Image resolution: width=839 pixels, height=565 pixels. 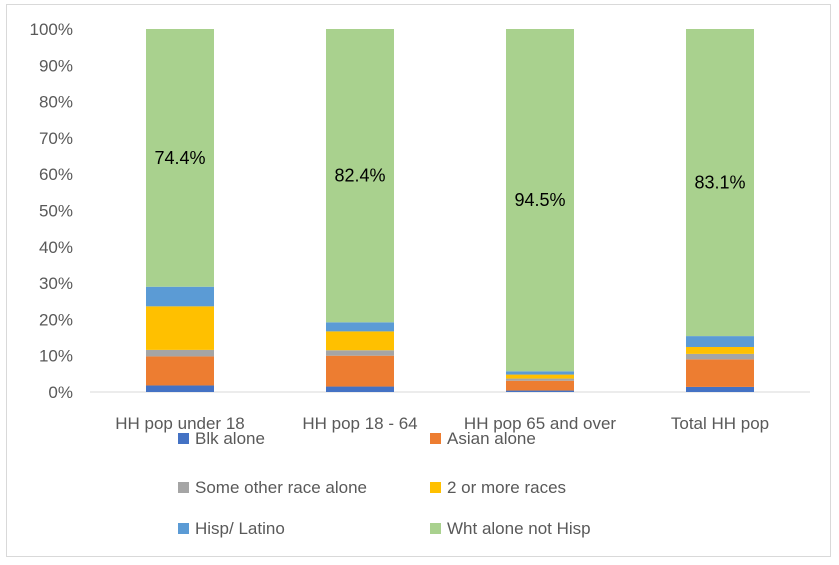 What do you see at coordinates (60, 392) in the screenshot?
I see `y-tick-label: 0%` at bounding box center [60, 392].